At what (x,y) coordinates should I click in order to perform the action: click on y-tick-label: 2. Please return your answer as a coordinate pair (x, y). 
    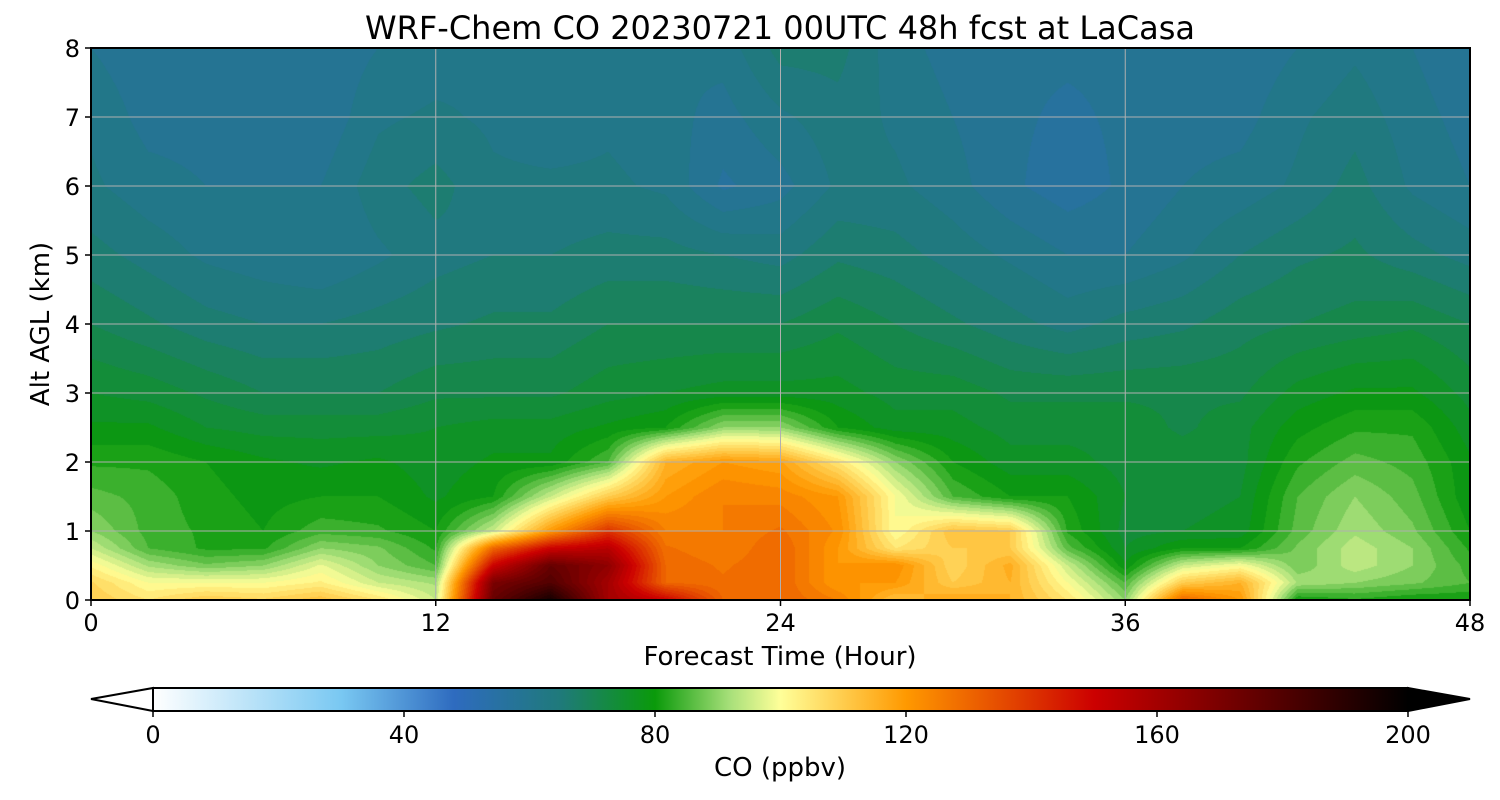
    Looking at the image, I should click on (72, 463).